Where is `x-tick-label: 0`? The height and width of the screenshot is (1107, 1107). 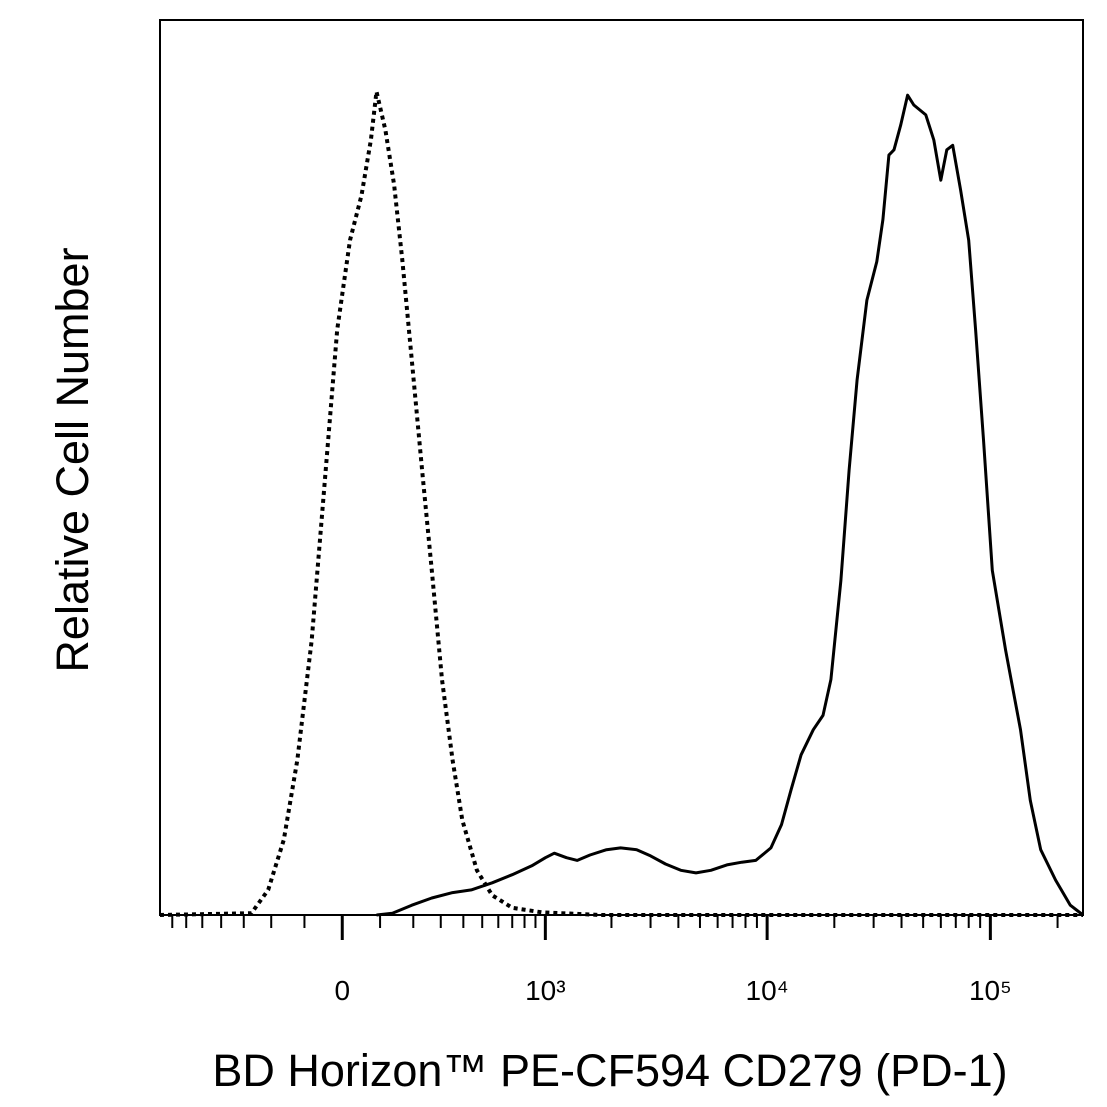
x-tick-label: 0 is located at coordinates (342, 990).